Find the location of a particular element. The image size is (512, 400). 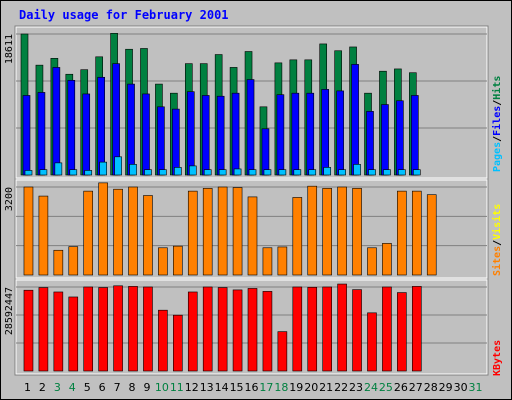

day-label-7: 7 is located at coordinates (117, 387).